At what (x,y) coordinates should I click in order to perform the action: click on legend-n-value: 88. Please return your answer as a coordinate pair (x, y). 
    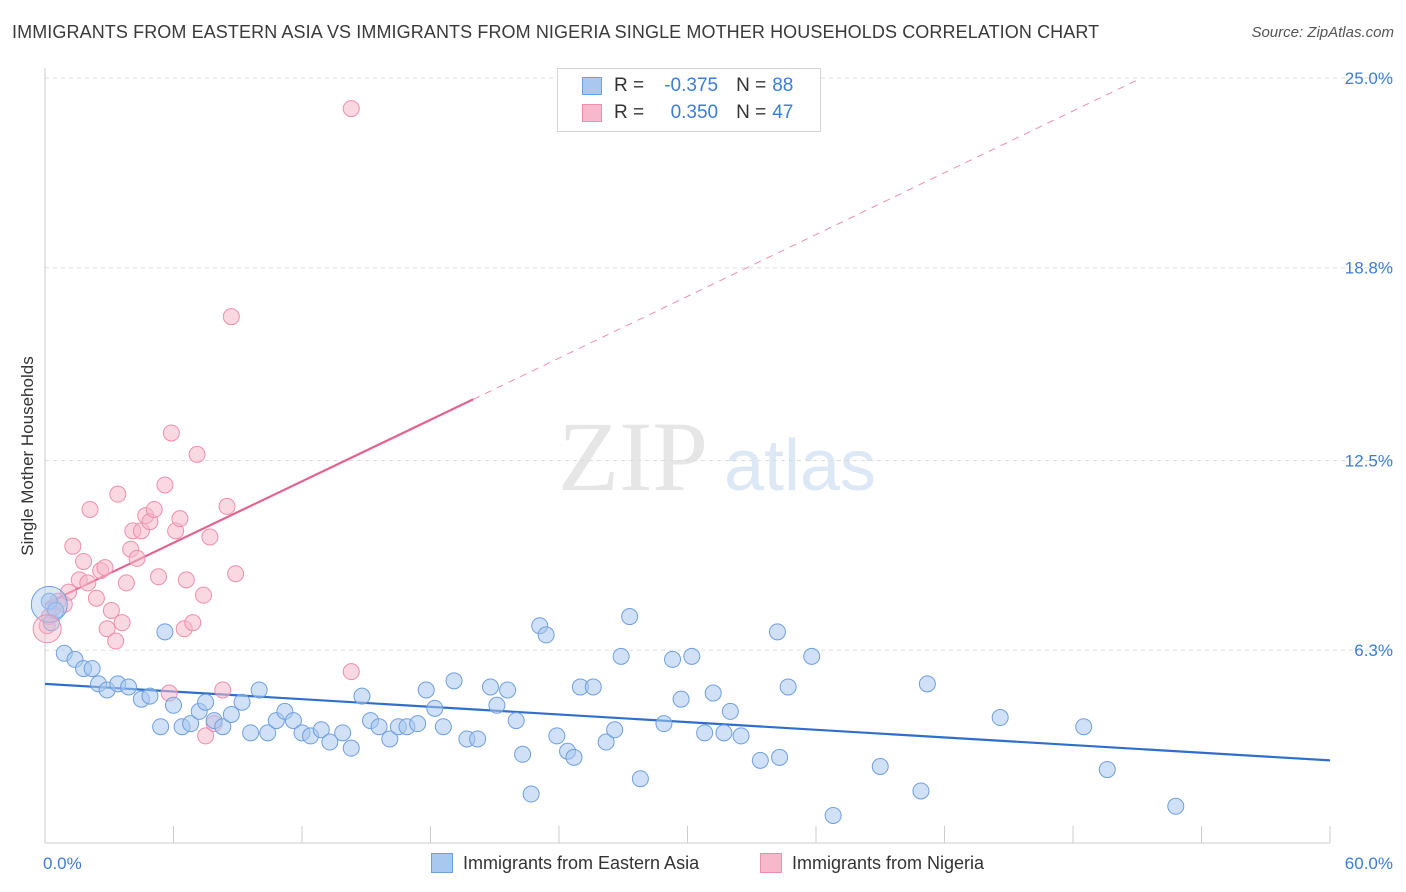
    Looking at the image, I should click on (783, 85).